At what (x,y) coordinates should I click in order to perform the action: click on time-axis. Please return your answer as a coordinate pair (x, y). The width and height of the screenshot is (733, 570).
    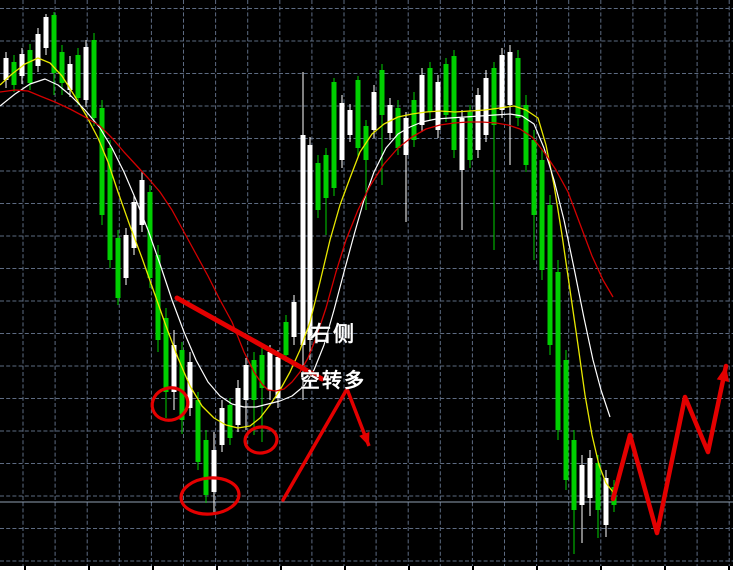
    Looking at the image, I should click on (366, 568).